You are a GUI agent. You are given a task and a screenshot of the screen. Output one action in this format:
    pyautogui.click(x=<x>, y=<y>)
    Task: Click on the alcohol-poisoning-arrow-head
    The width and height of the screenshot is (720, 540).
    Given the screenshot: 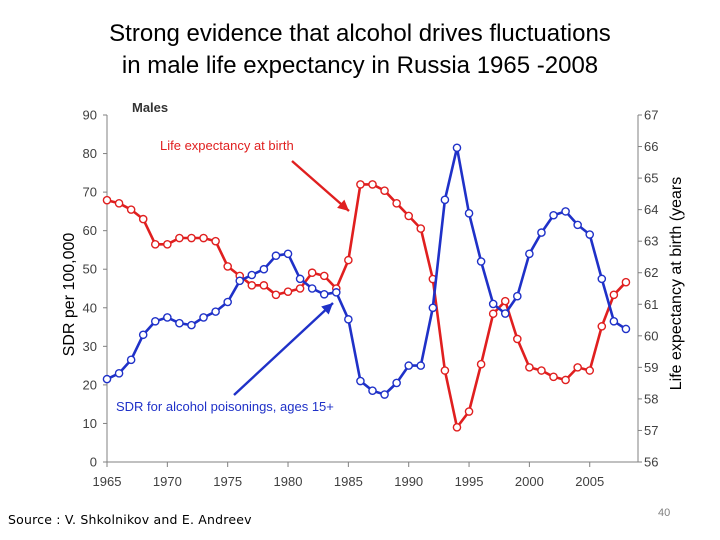 What is the action you would take?
    pyautogui.click(x=327, y=309)
    